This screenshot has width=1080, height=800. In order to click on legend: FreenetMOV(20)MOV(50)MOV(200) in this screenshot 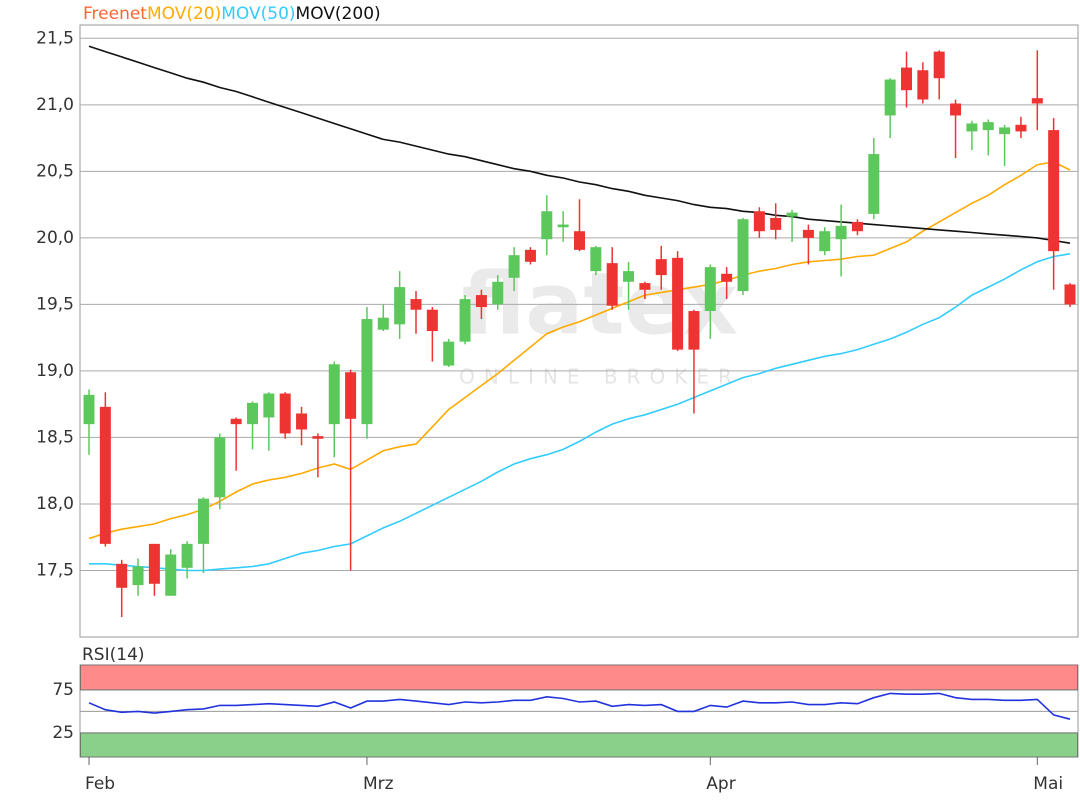, I will do `click(232, 14)`.